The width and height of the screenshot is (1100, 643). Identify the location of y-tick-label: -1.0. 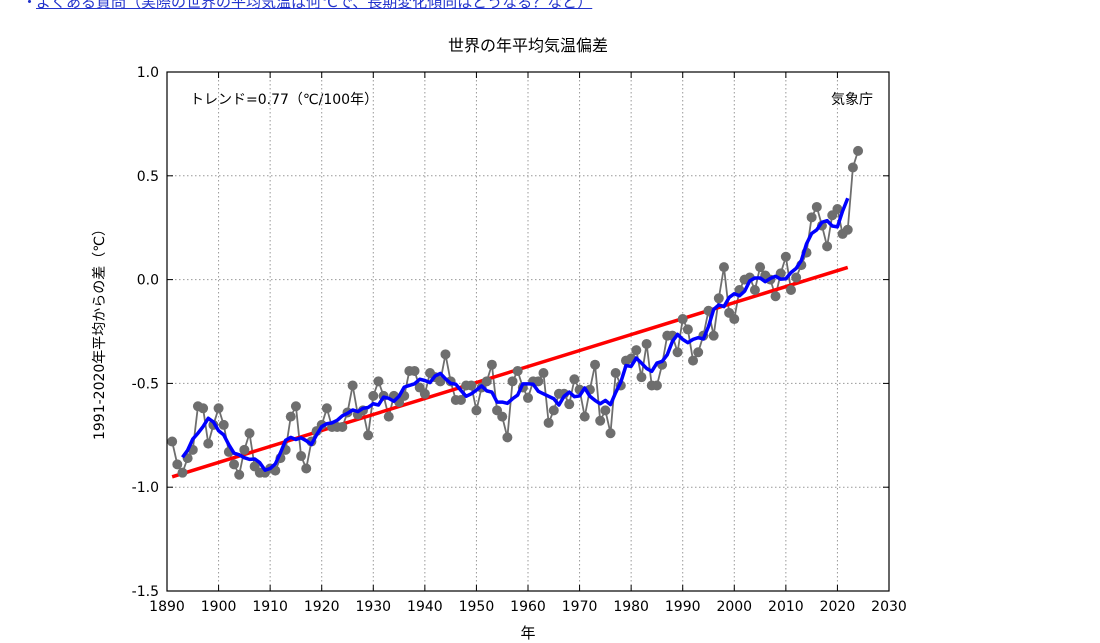
(145, 488).